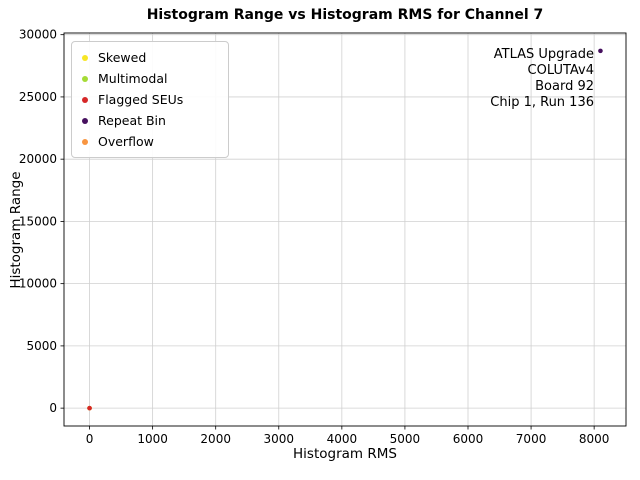 Image resolution: width=640 pixels, height=480 pixels. I want to click on legend-item-overflow: Overflow, so click(150, 141).